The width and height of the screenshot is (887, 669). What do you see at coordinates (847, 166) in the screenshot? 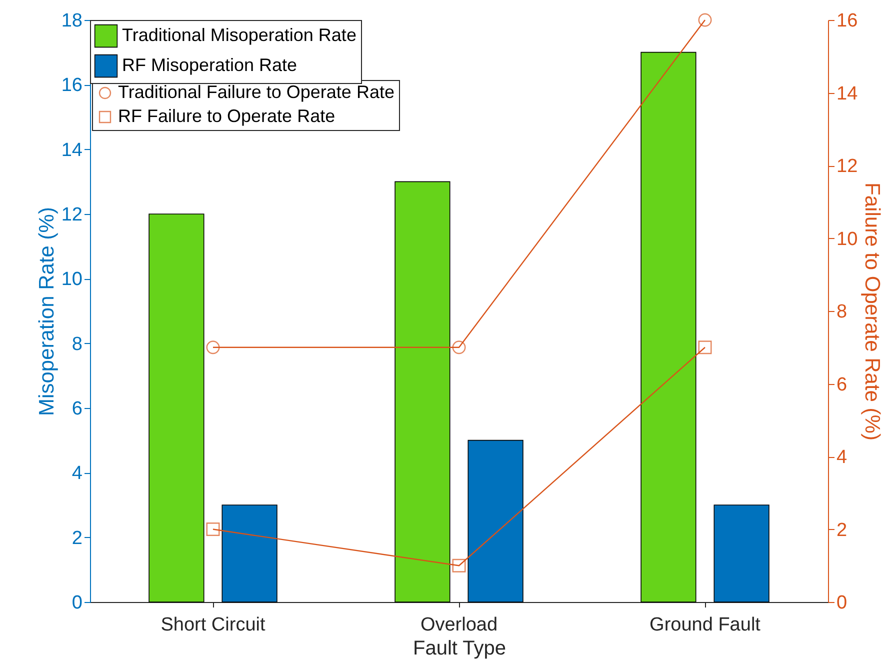
I see `y2-tick-label: 12` at bounding box center [847, 166].